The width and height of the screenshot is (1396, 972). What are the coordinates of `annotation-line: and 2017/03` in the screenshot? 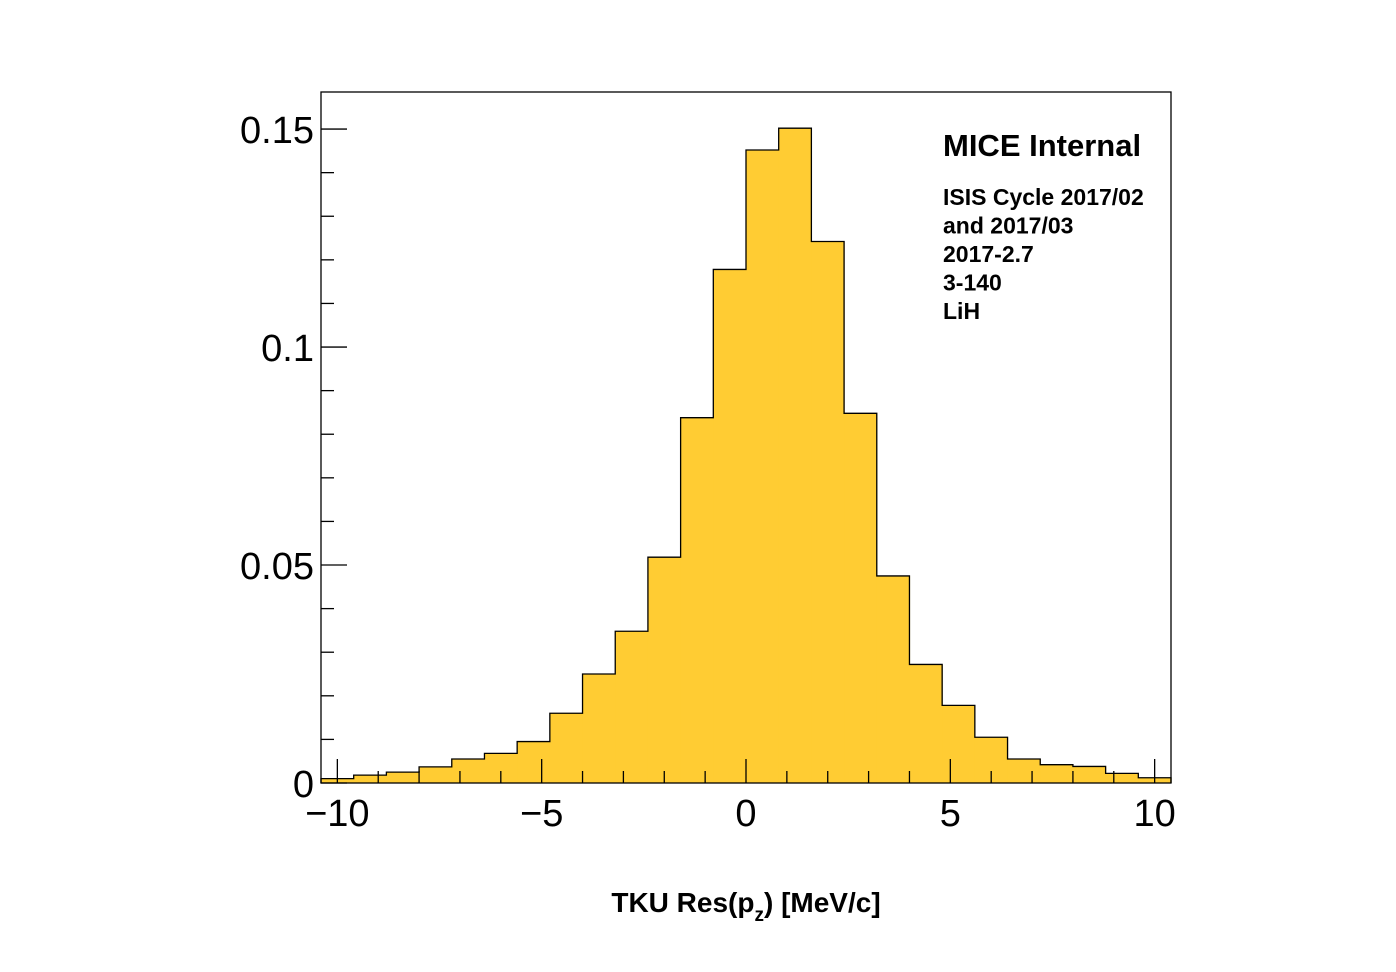 It's located at (1008, 226).